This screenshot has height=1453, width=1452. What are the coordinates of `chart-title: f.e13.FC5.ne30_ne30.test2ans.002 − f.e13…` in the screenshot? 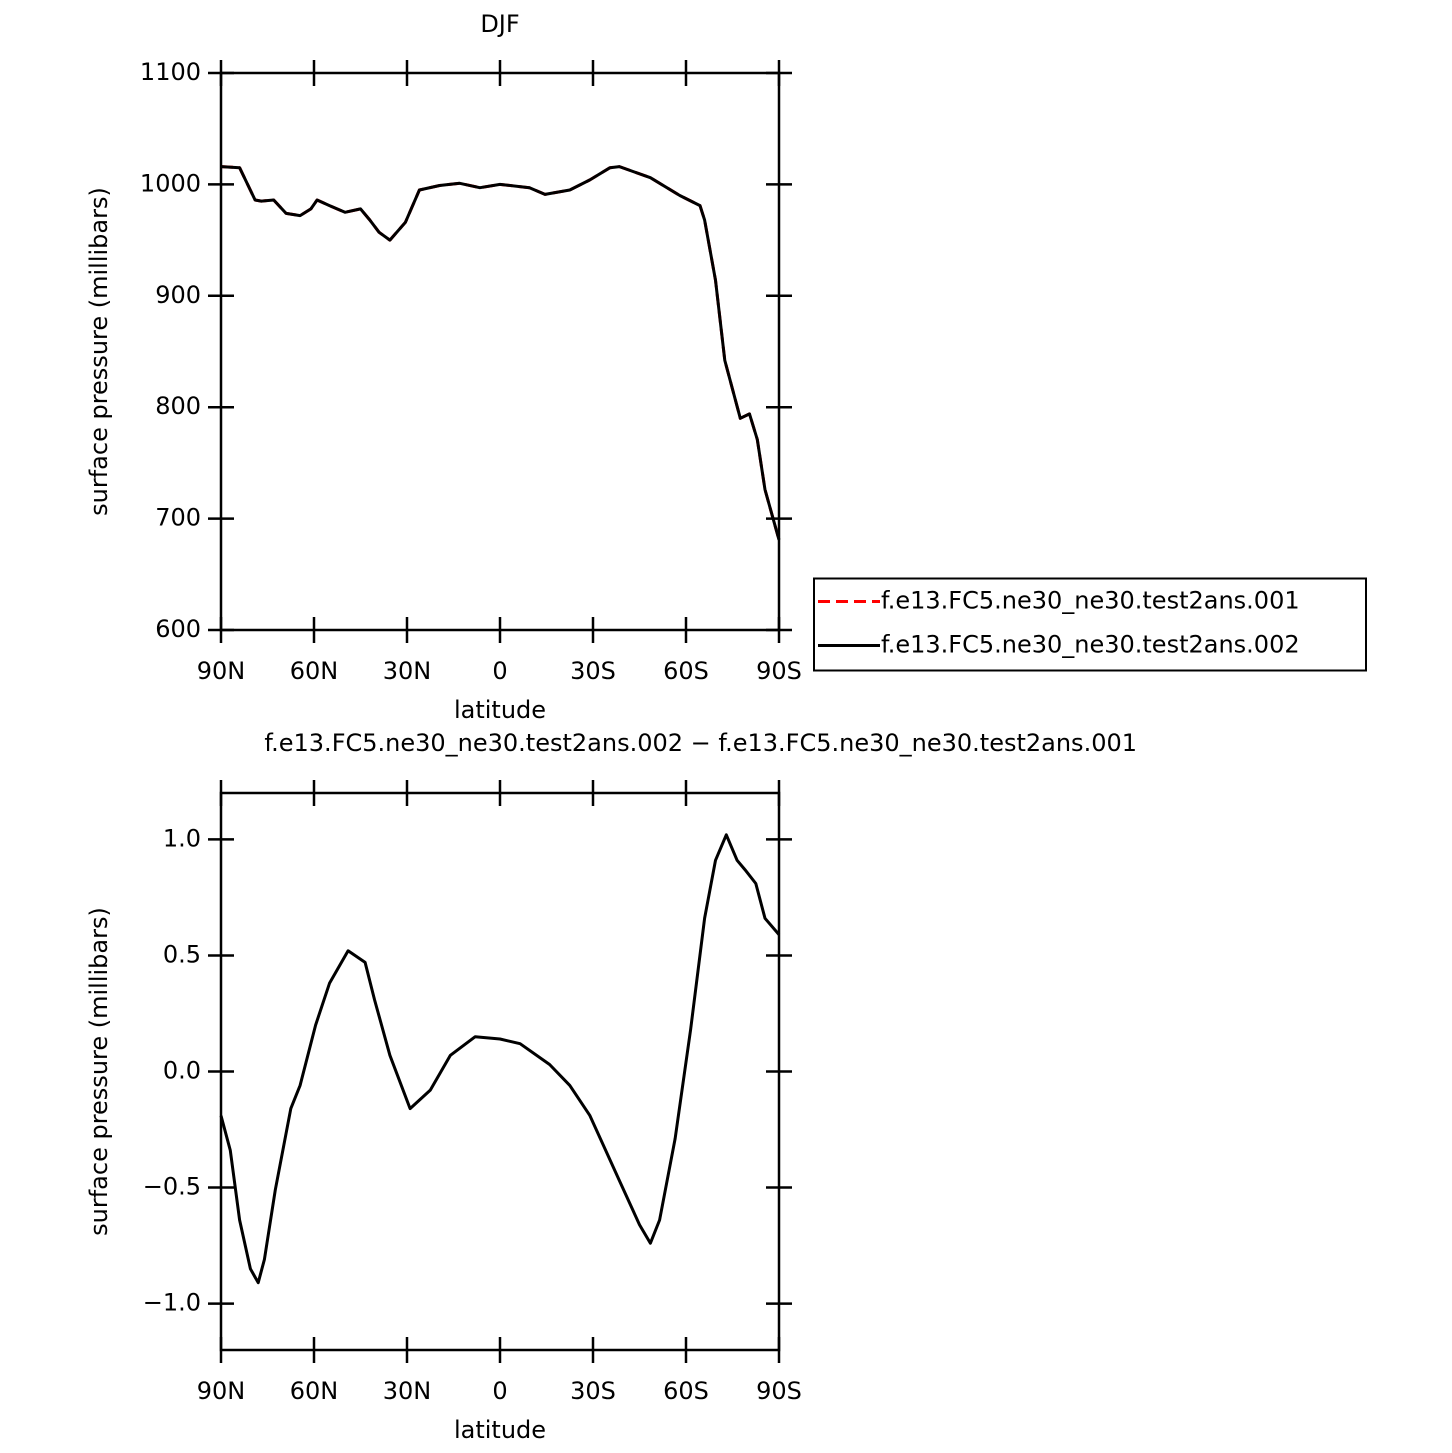 It's located at (700, 743).